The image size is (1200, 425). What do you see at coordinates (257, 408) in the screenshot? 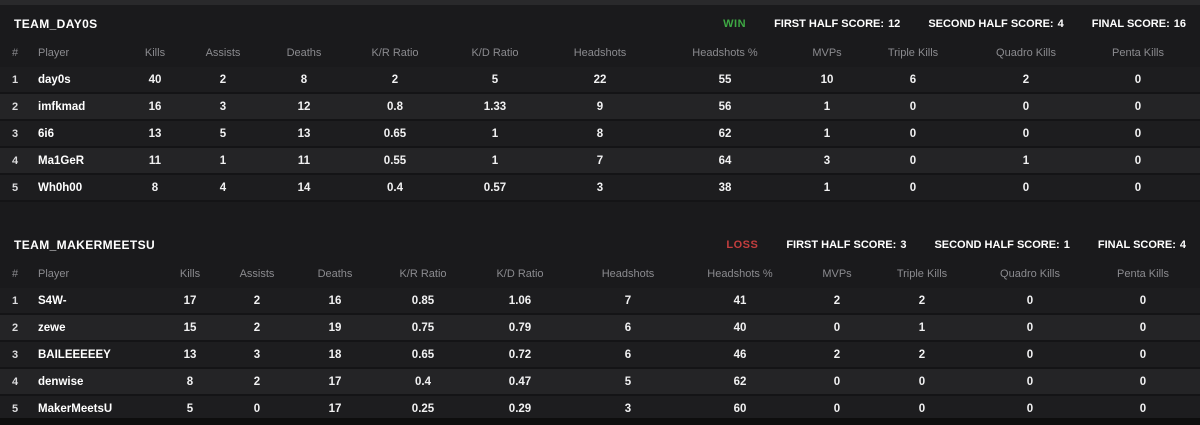
I see `cell-assists: 0` at bounding box center [257, 408].